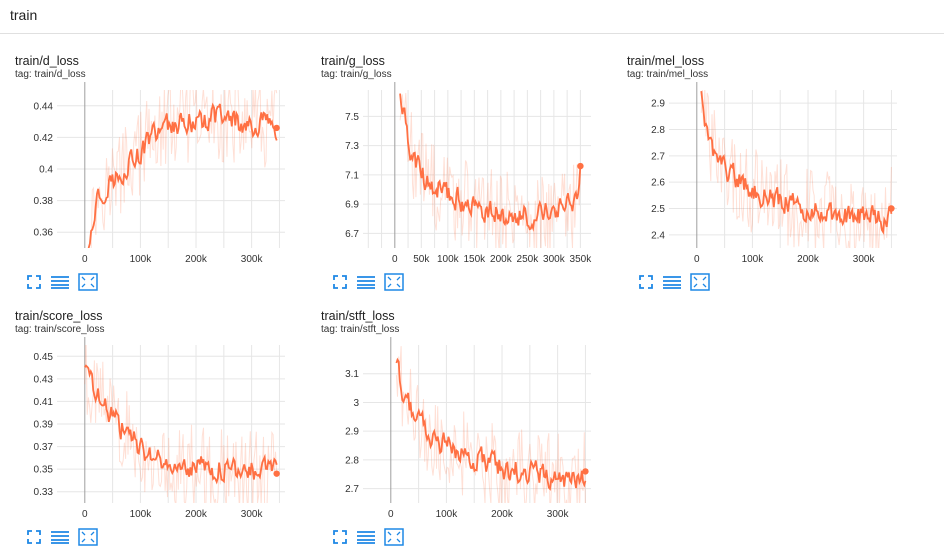 This screenshot has width=944, height=559. What do you see at coordinates (358, 316) in the screenshot?
I see `card-title: train/stft_loss` at bounding box center [358, 316].